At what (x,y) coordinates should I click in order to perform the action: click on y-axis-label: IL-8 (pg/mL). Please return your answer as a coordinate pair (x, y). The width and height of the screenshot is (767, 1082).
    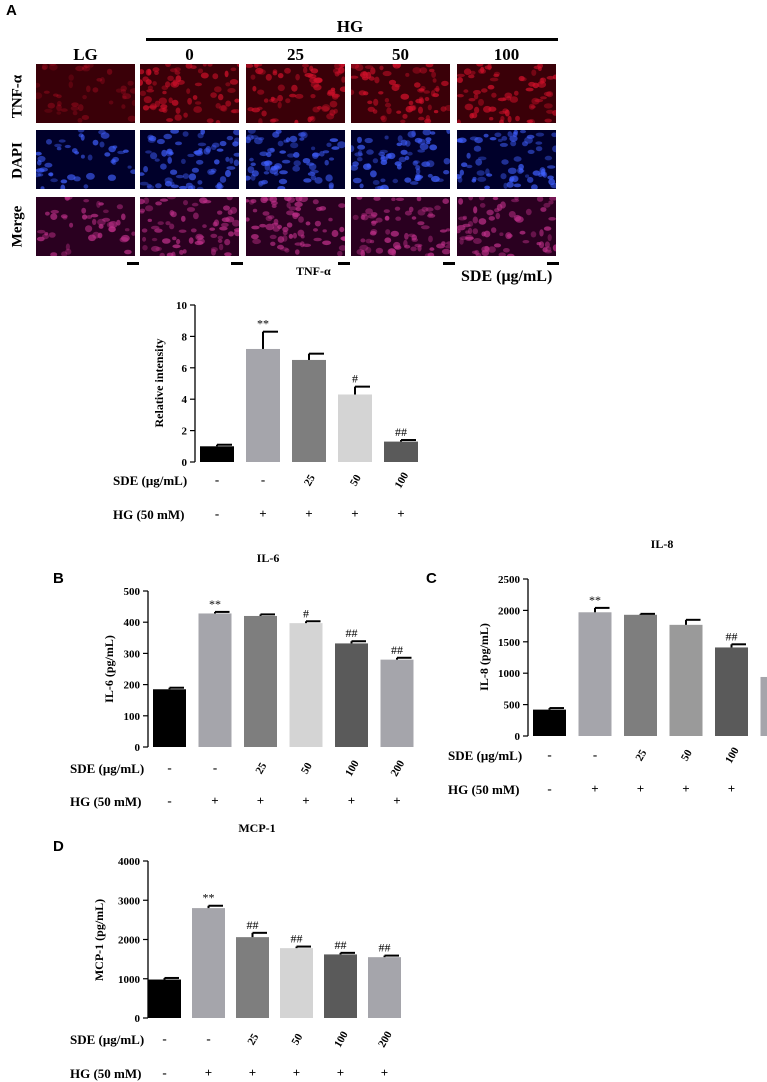
    Looking at the image, I should click on (484, 657).